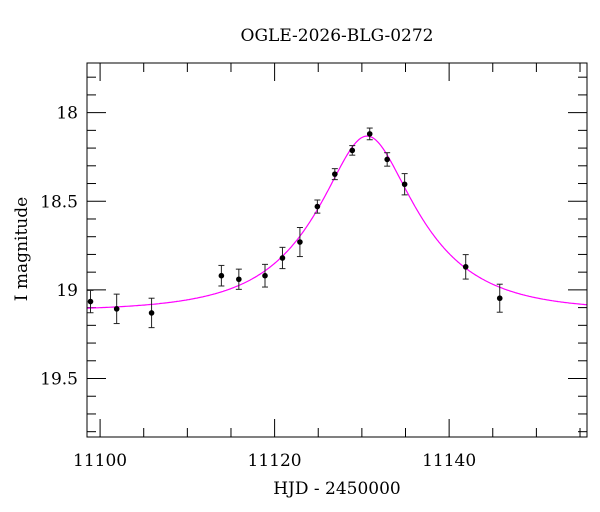 Image resolution: width=600 pixels, height=512 pixels. What do you see at coordinates (59, 380) in the screenshot?
I see `y-tick-label: 19.5` at bounding box center [59, 380].